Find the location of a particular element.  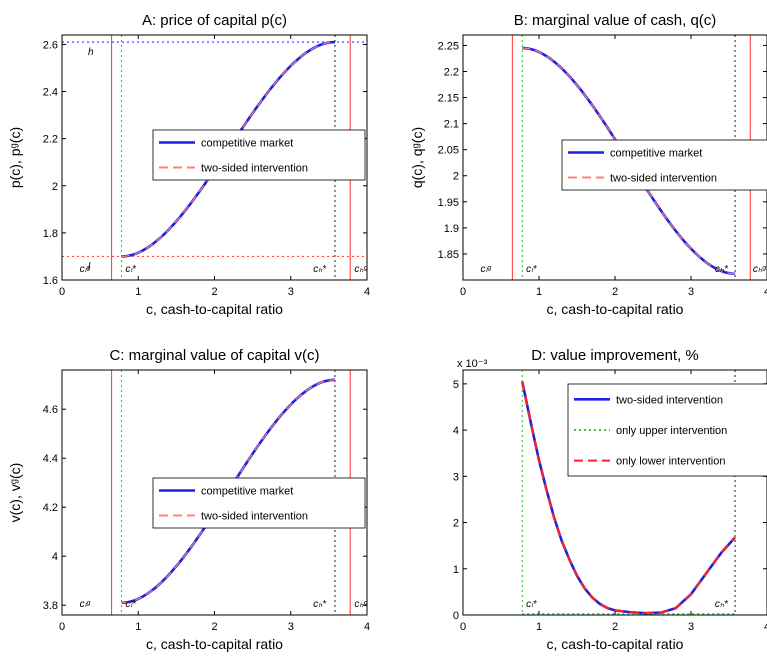

y-axis-label: v(c), vᵍ(c) is located at coordinates (15, 493).